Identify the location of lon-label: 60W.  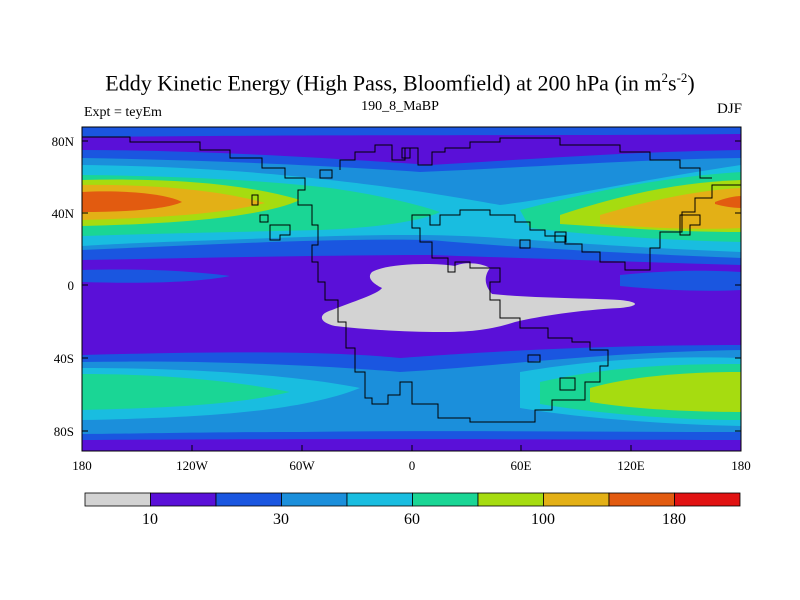
(302, 465).